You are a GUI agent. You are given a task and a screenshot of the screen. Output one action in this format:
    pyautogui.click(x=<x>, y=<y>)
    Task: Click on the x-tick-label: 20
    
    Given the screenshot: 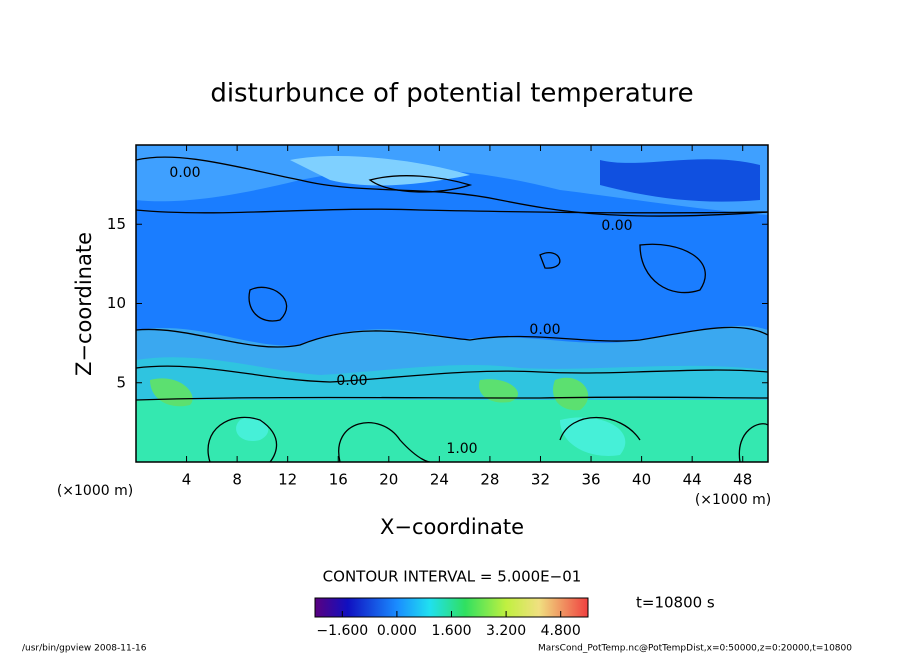 What is the action you would take?
    pyautogui.click(x=388, y=480)
    